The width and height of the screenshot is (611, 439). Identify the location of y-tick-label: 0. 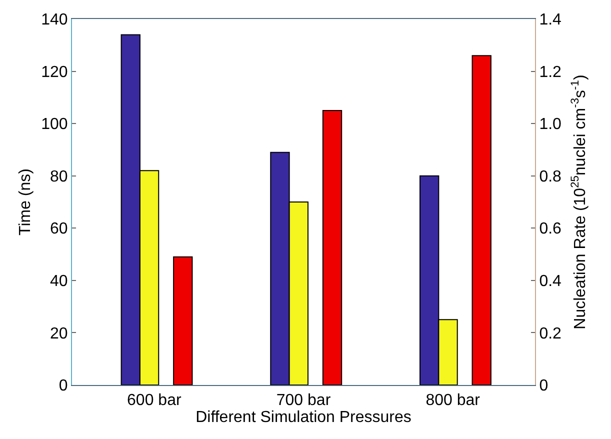
(63, 386).